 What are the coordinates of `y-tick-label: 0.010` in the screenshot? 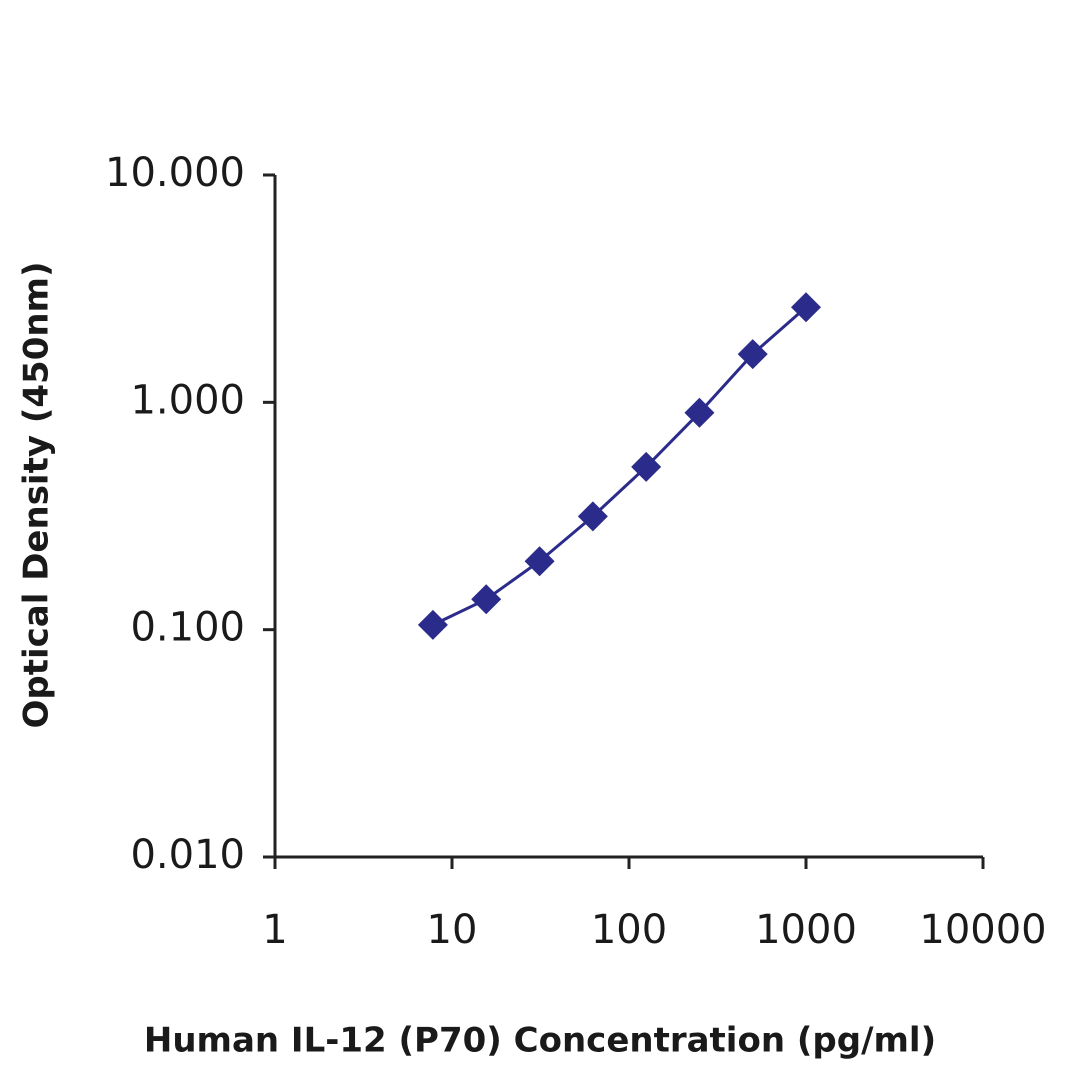 It's located at (187, 855).